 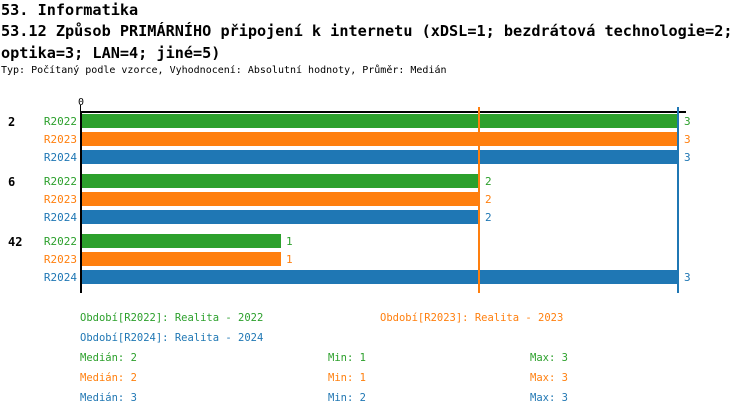 What do you see at coordinates (108, 398) in the screenshot?
I see `stat-median-r2024: Medián: 3` at bounding box center [108, 398].